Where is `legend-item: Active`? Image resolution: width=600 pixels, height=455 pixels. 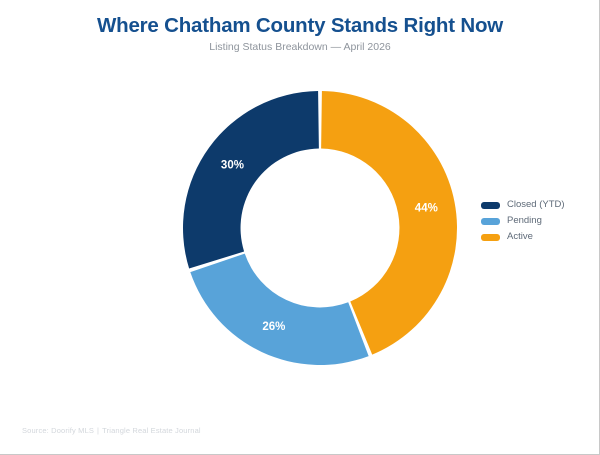
legend-item: Active is located at coordinates (538, 237).